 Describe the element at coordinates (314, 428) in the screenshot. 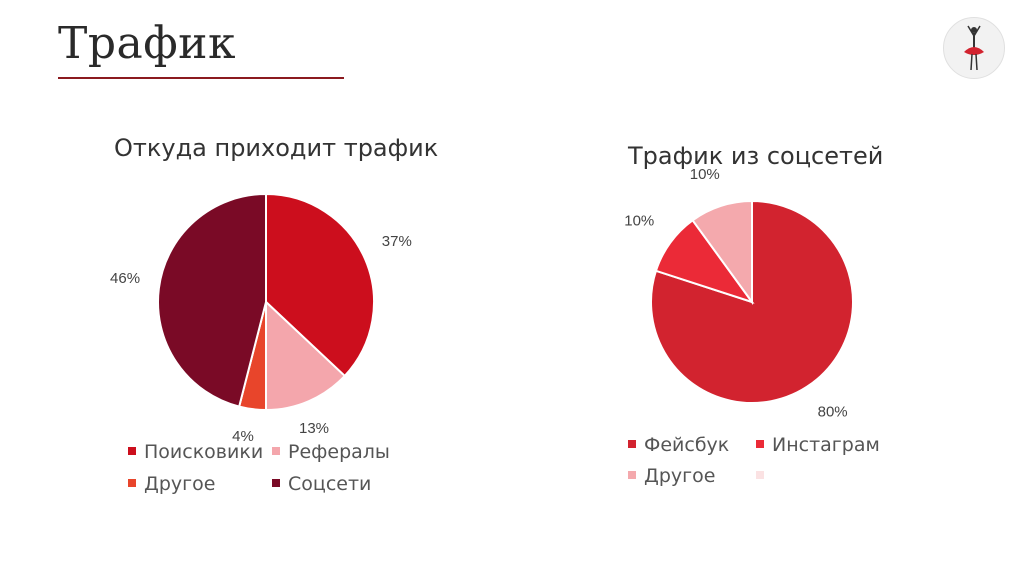

I see `data-label-0-1: 13%` at that location.